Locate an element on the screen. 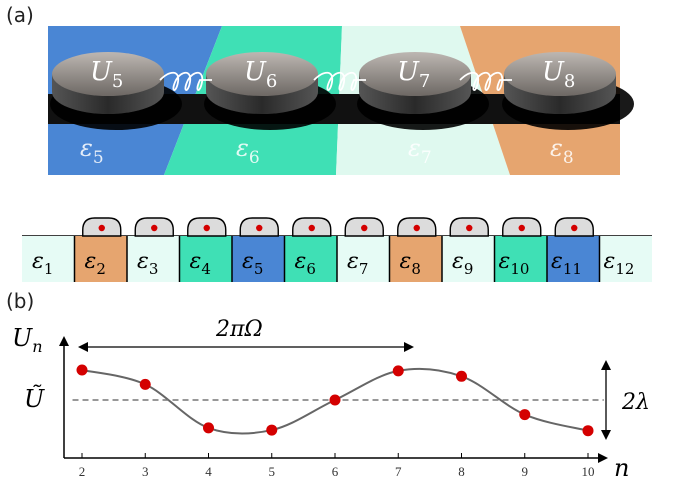 The height and width of the screenshot is (487, 683). disk-label-4-sub: 8 is located at coordinates (569, 81).